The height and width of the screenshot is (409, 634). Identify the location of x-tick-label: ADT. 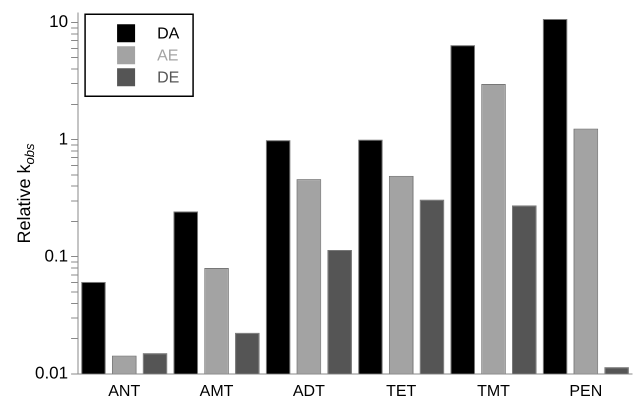
(309, 391).